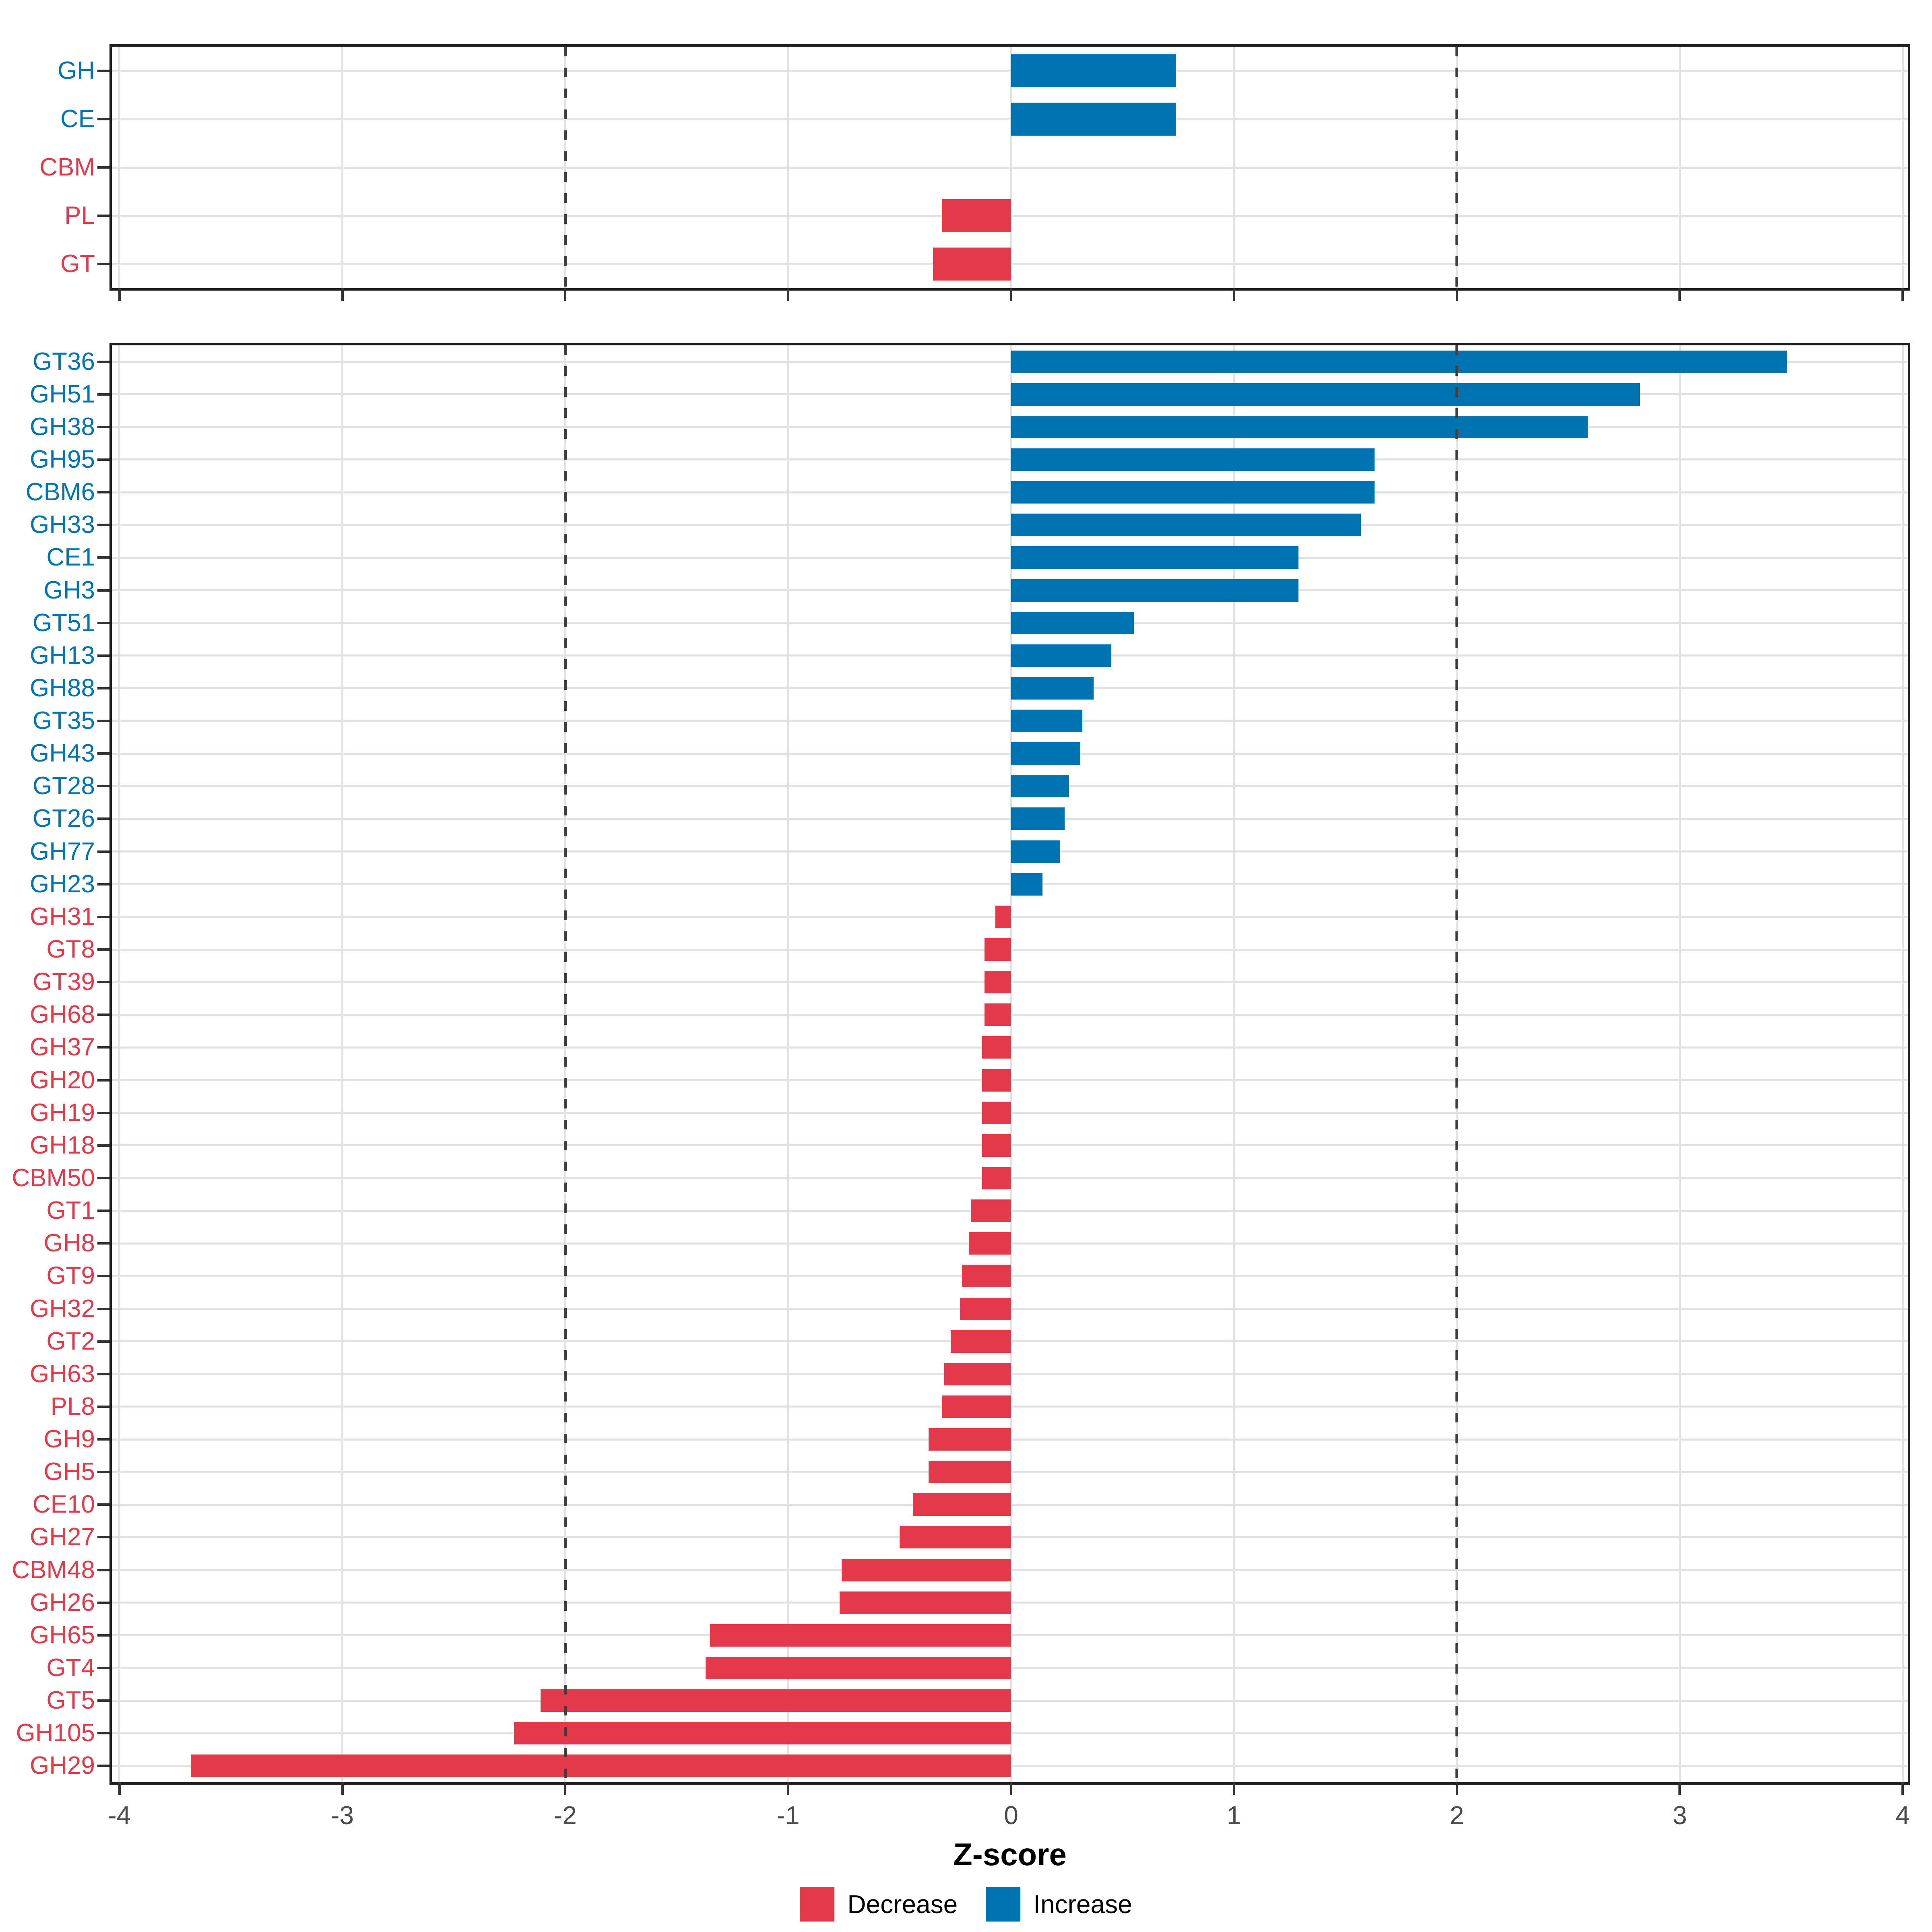 The height and width of the screenshot is (1932, 1932). I want to click on y-tick-PL8, so click(103, 1406).